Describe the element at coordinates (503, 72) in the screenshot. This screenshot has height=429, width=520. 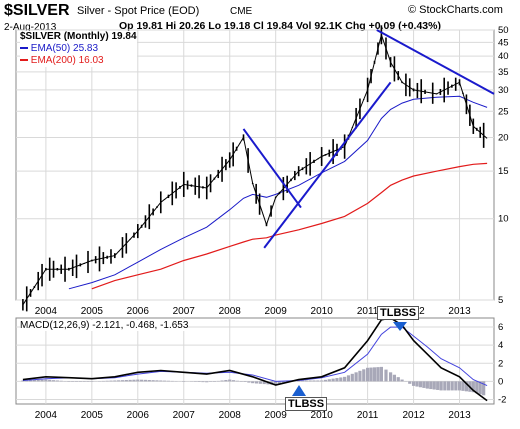
I see `price-ytick-label: 35` at that location.